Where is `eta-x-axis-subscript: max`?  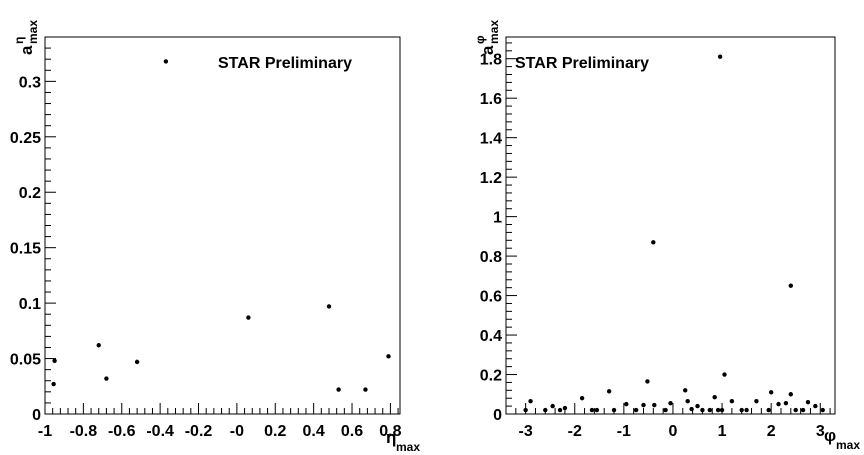
eta-x-axis-subscript: max is located at coordinates (408, 447).